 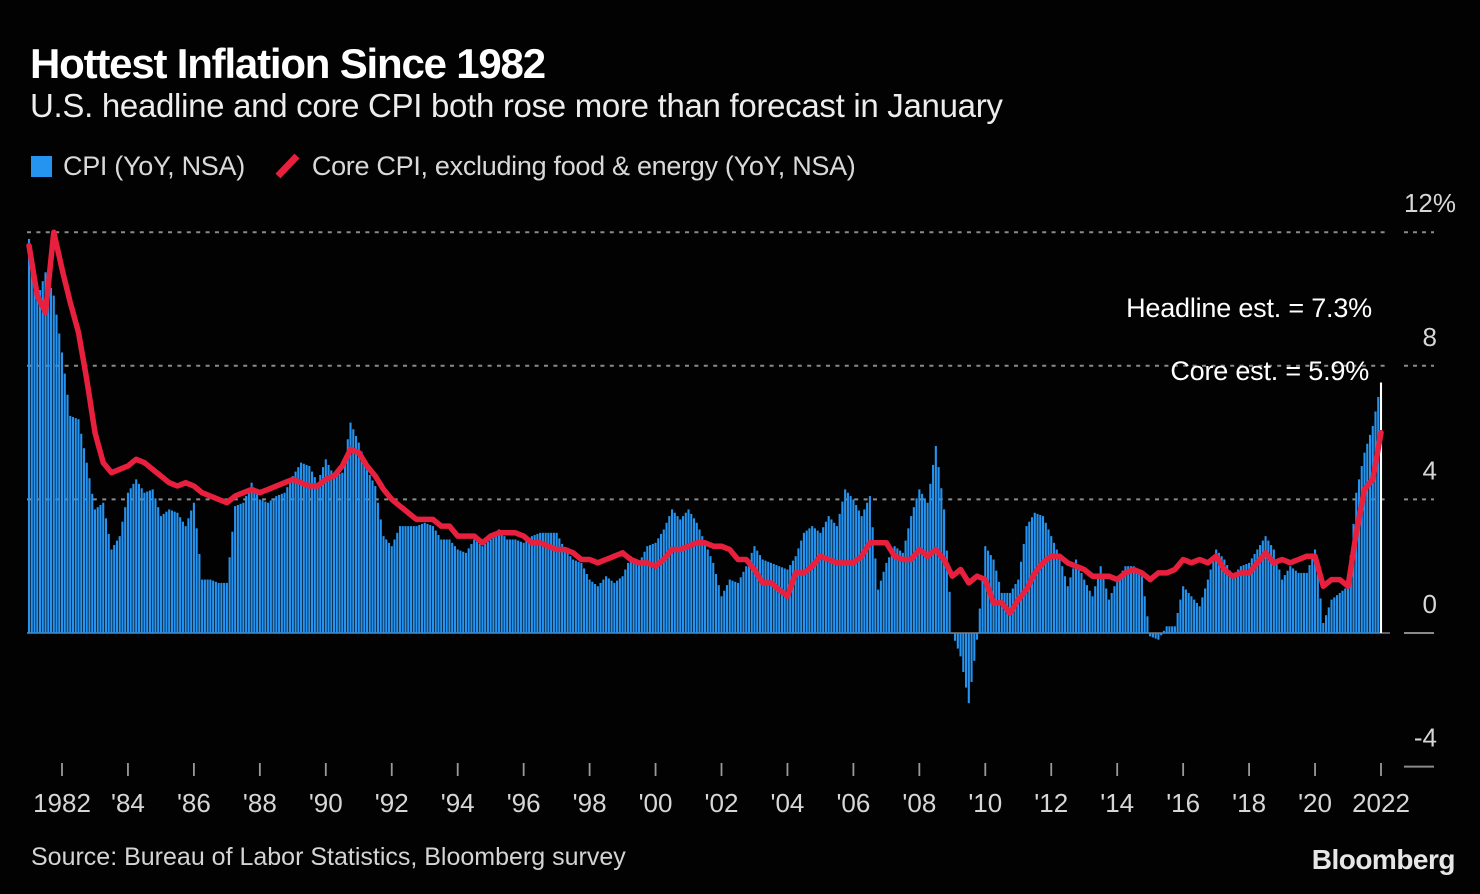 What do you see at coordinates (722, 803) in the screenshot?
I see `x-tick-label: '02` at bounding box center [722, 803].